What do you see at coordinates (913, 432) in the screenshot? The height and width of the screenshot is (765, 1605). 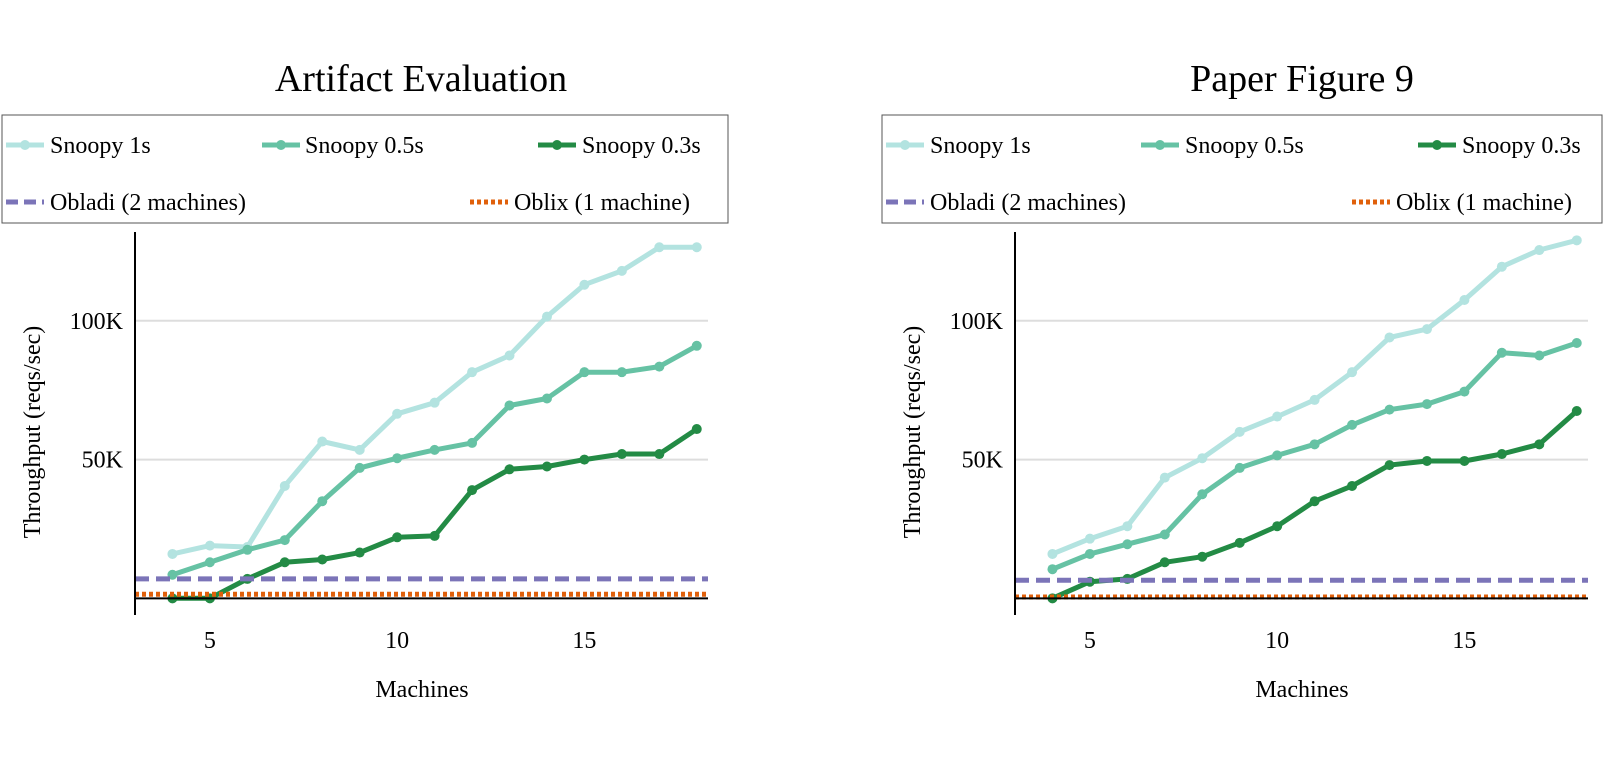 I see `y-axis-label: Throughput (reqs/sec)` at bounding box center [913, 432].